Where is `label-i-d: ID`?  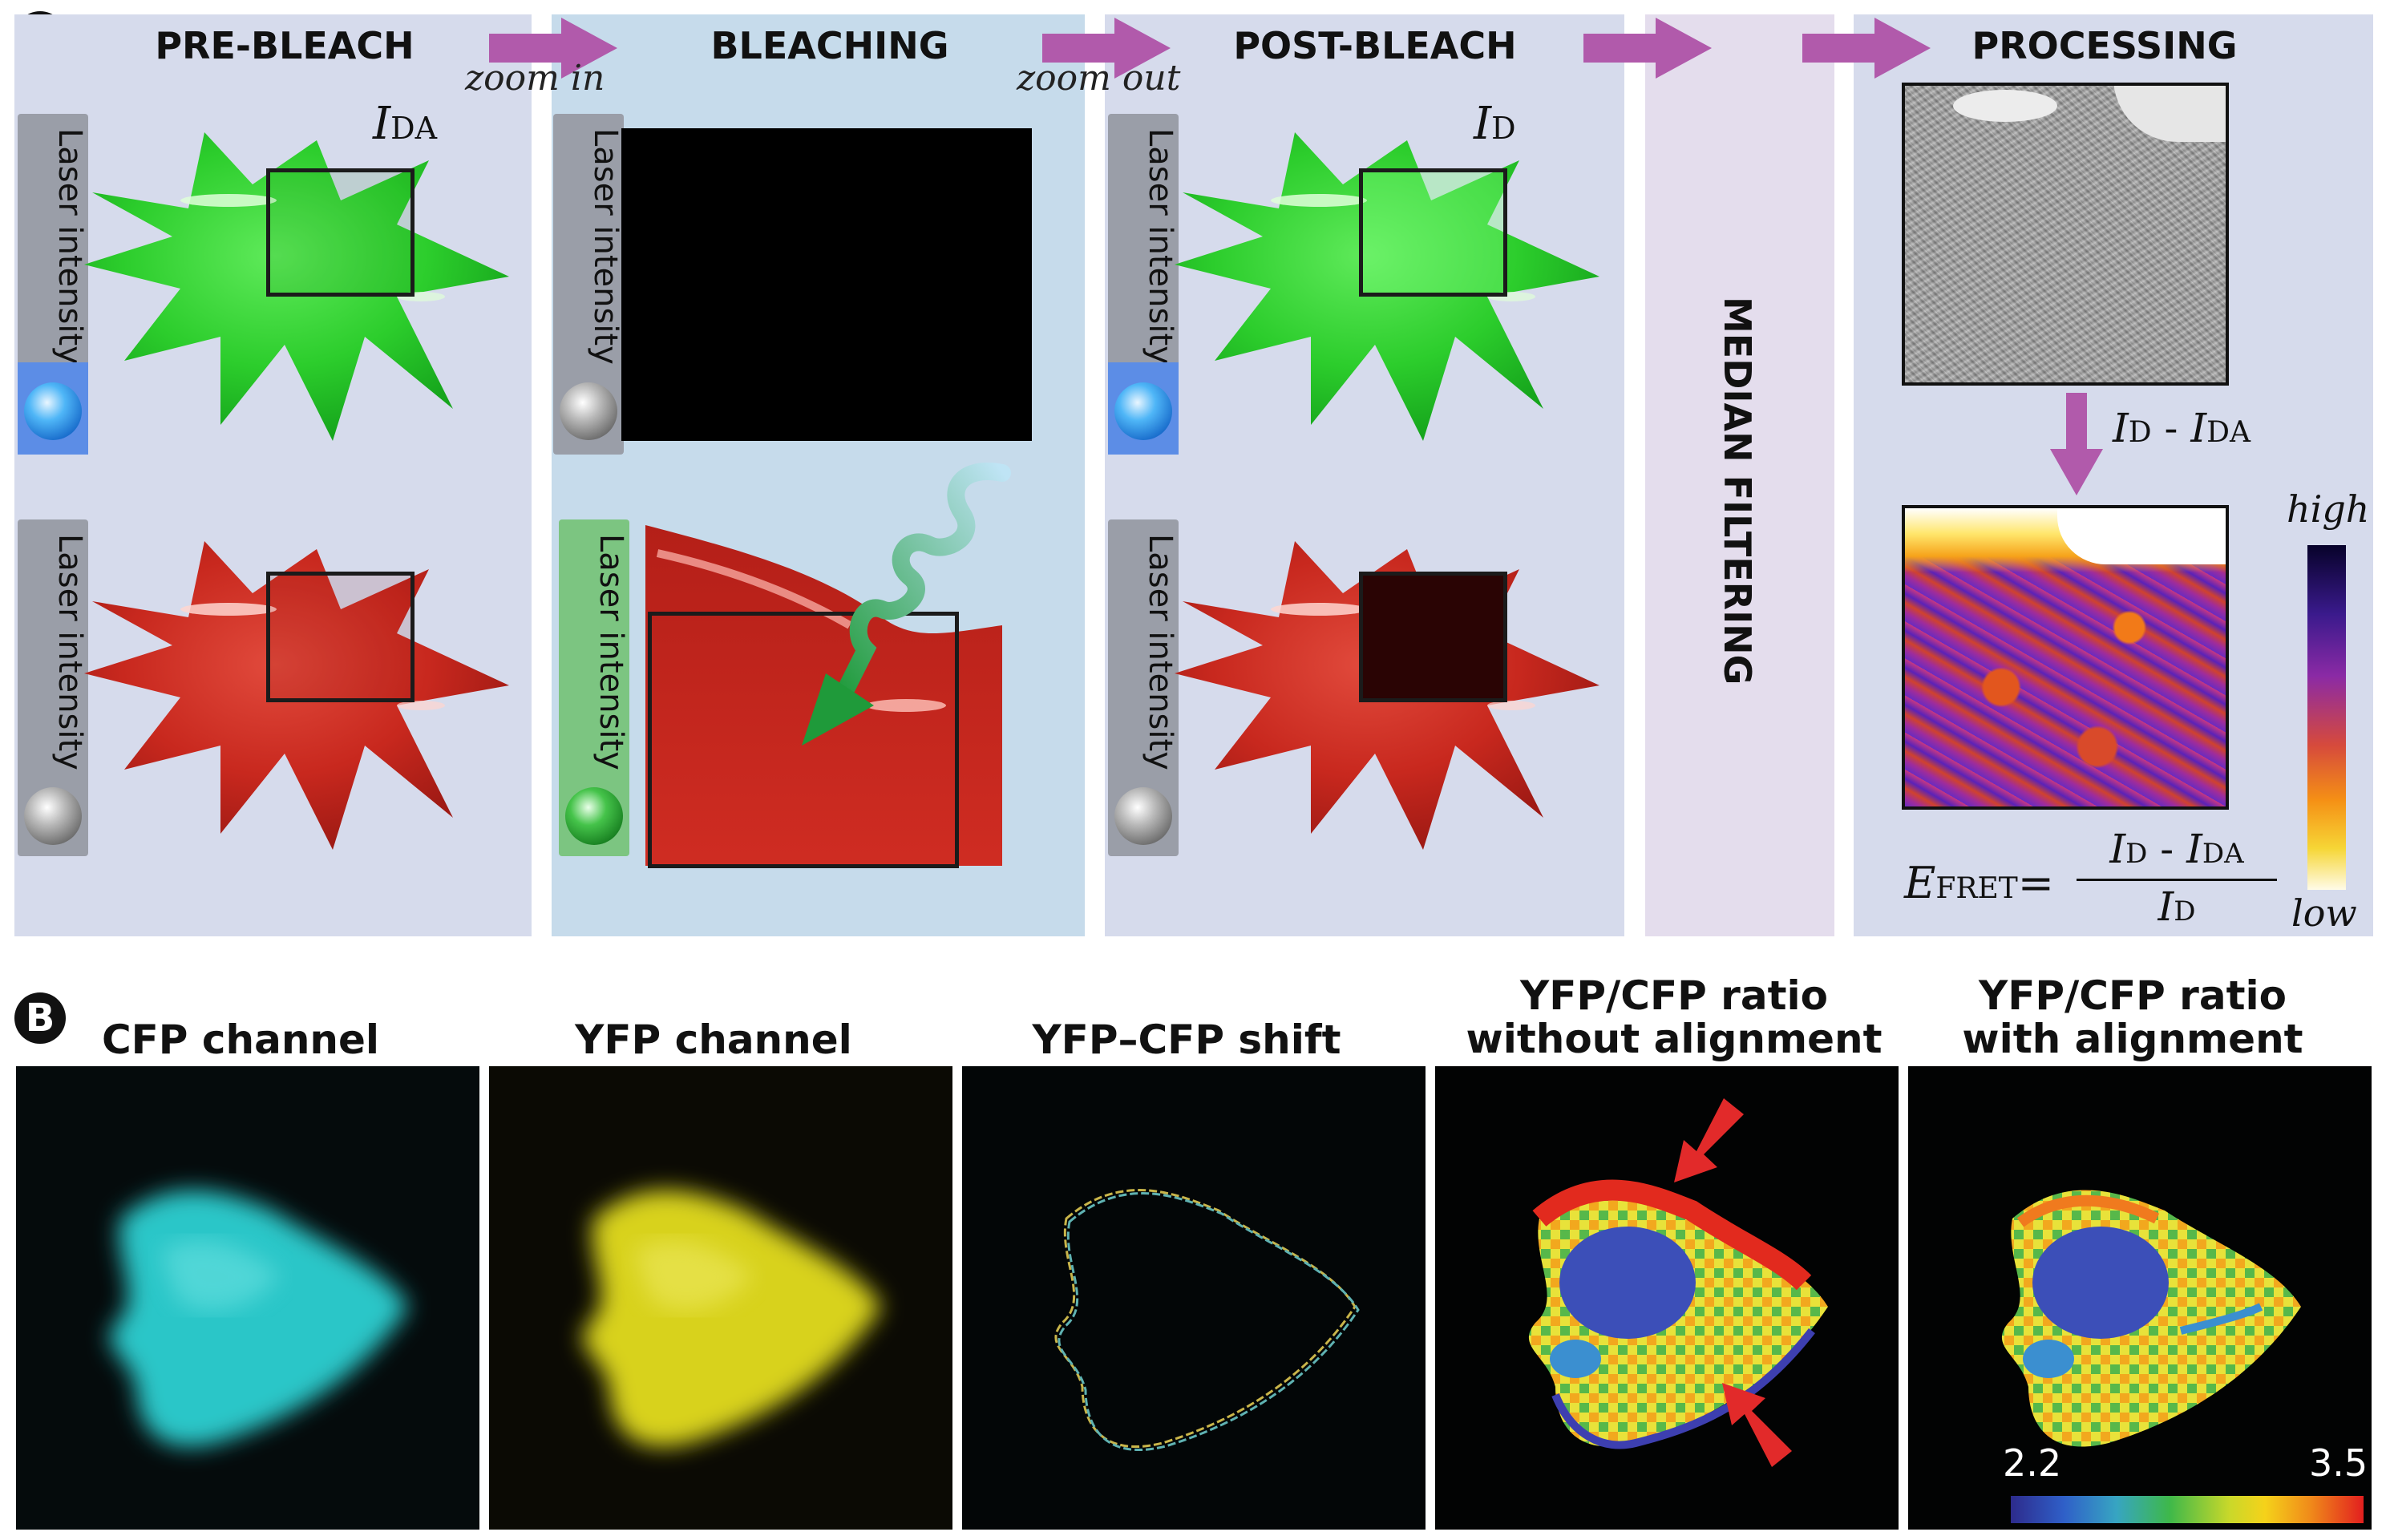
label-i-d: ID is located at coordinates (1495, 124).